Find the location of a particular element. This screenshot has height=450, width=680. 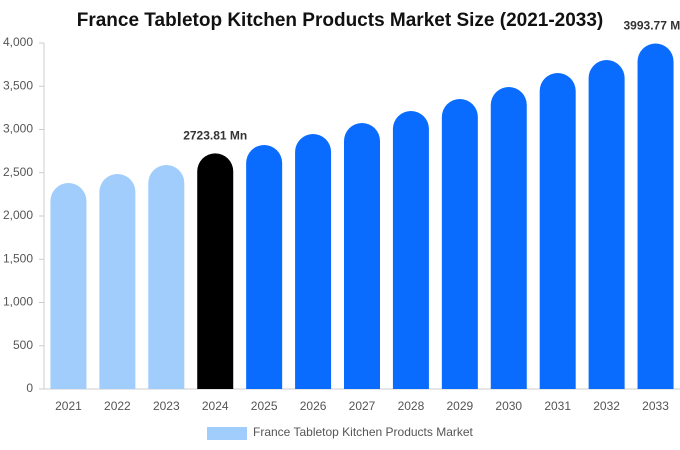

x-tick-label: 2022 is located at coordinates (117, 406).